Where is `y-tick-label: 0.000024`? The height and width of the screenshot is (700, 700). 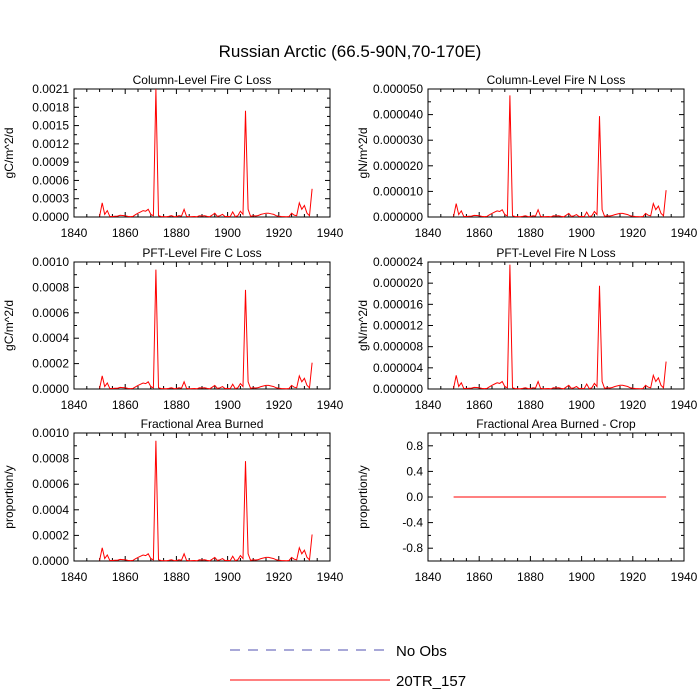
y-tick-label: 0.000024 is located at coordinates (398, 262).